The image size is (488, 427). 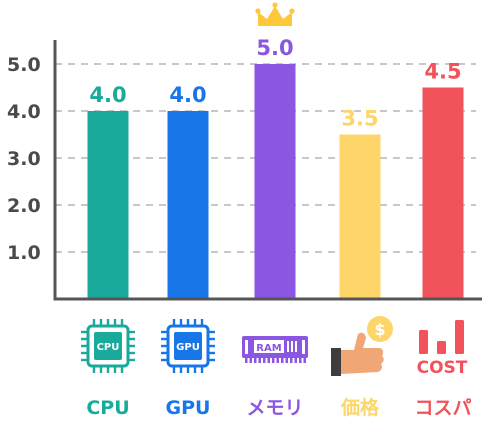 What do you see at coordinates (362, 353) in the screenshot?
I see `hand` at bounding box center [362, 353].